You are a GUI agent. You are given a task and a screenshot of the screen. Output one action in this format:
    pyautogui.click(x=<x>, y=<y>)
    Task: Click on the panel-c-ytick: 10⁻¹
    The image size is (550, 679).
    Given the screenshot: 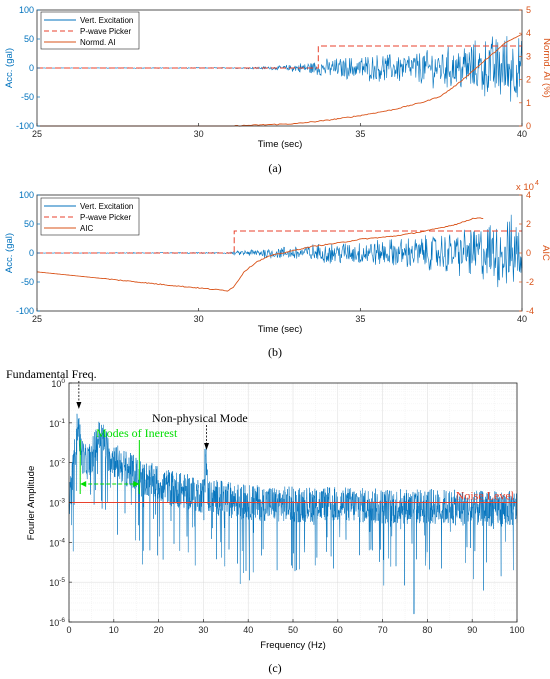 What is the action you would take?
    pyautogui.click(x=57, y=423)
    